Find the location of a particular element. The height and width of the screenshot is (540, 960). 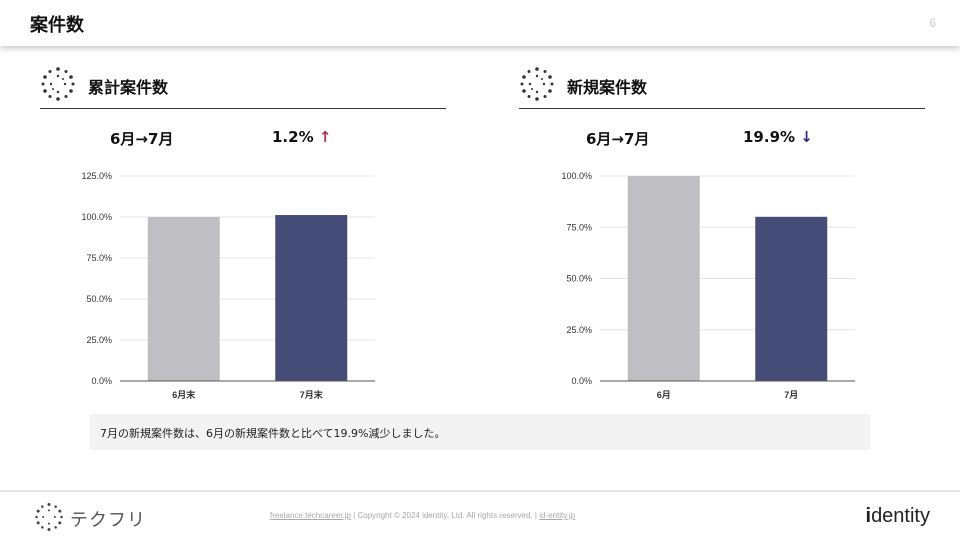

page-title: 案件数 is located at coordinates (57, 25).